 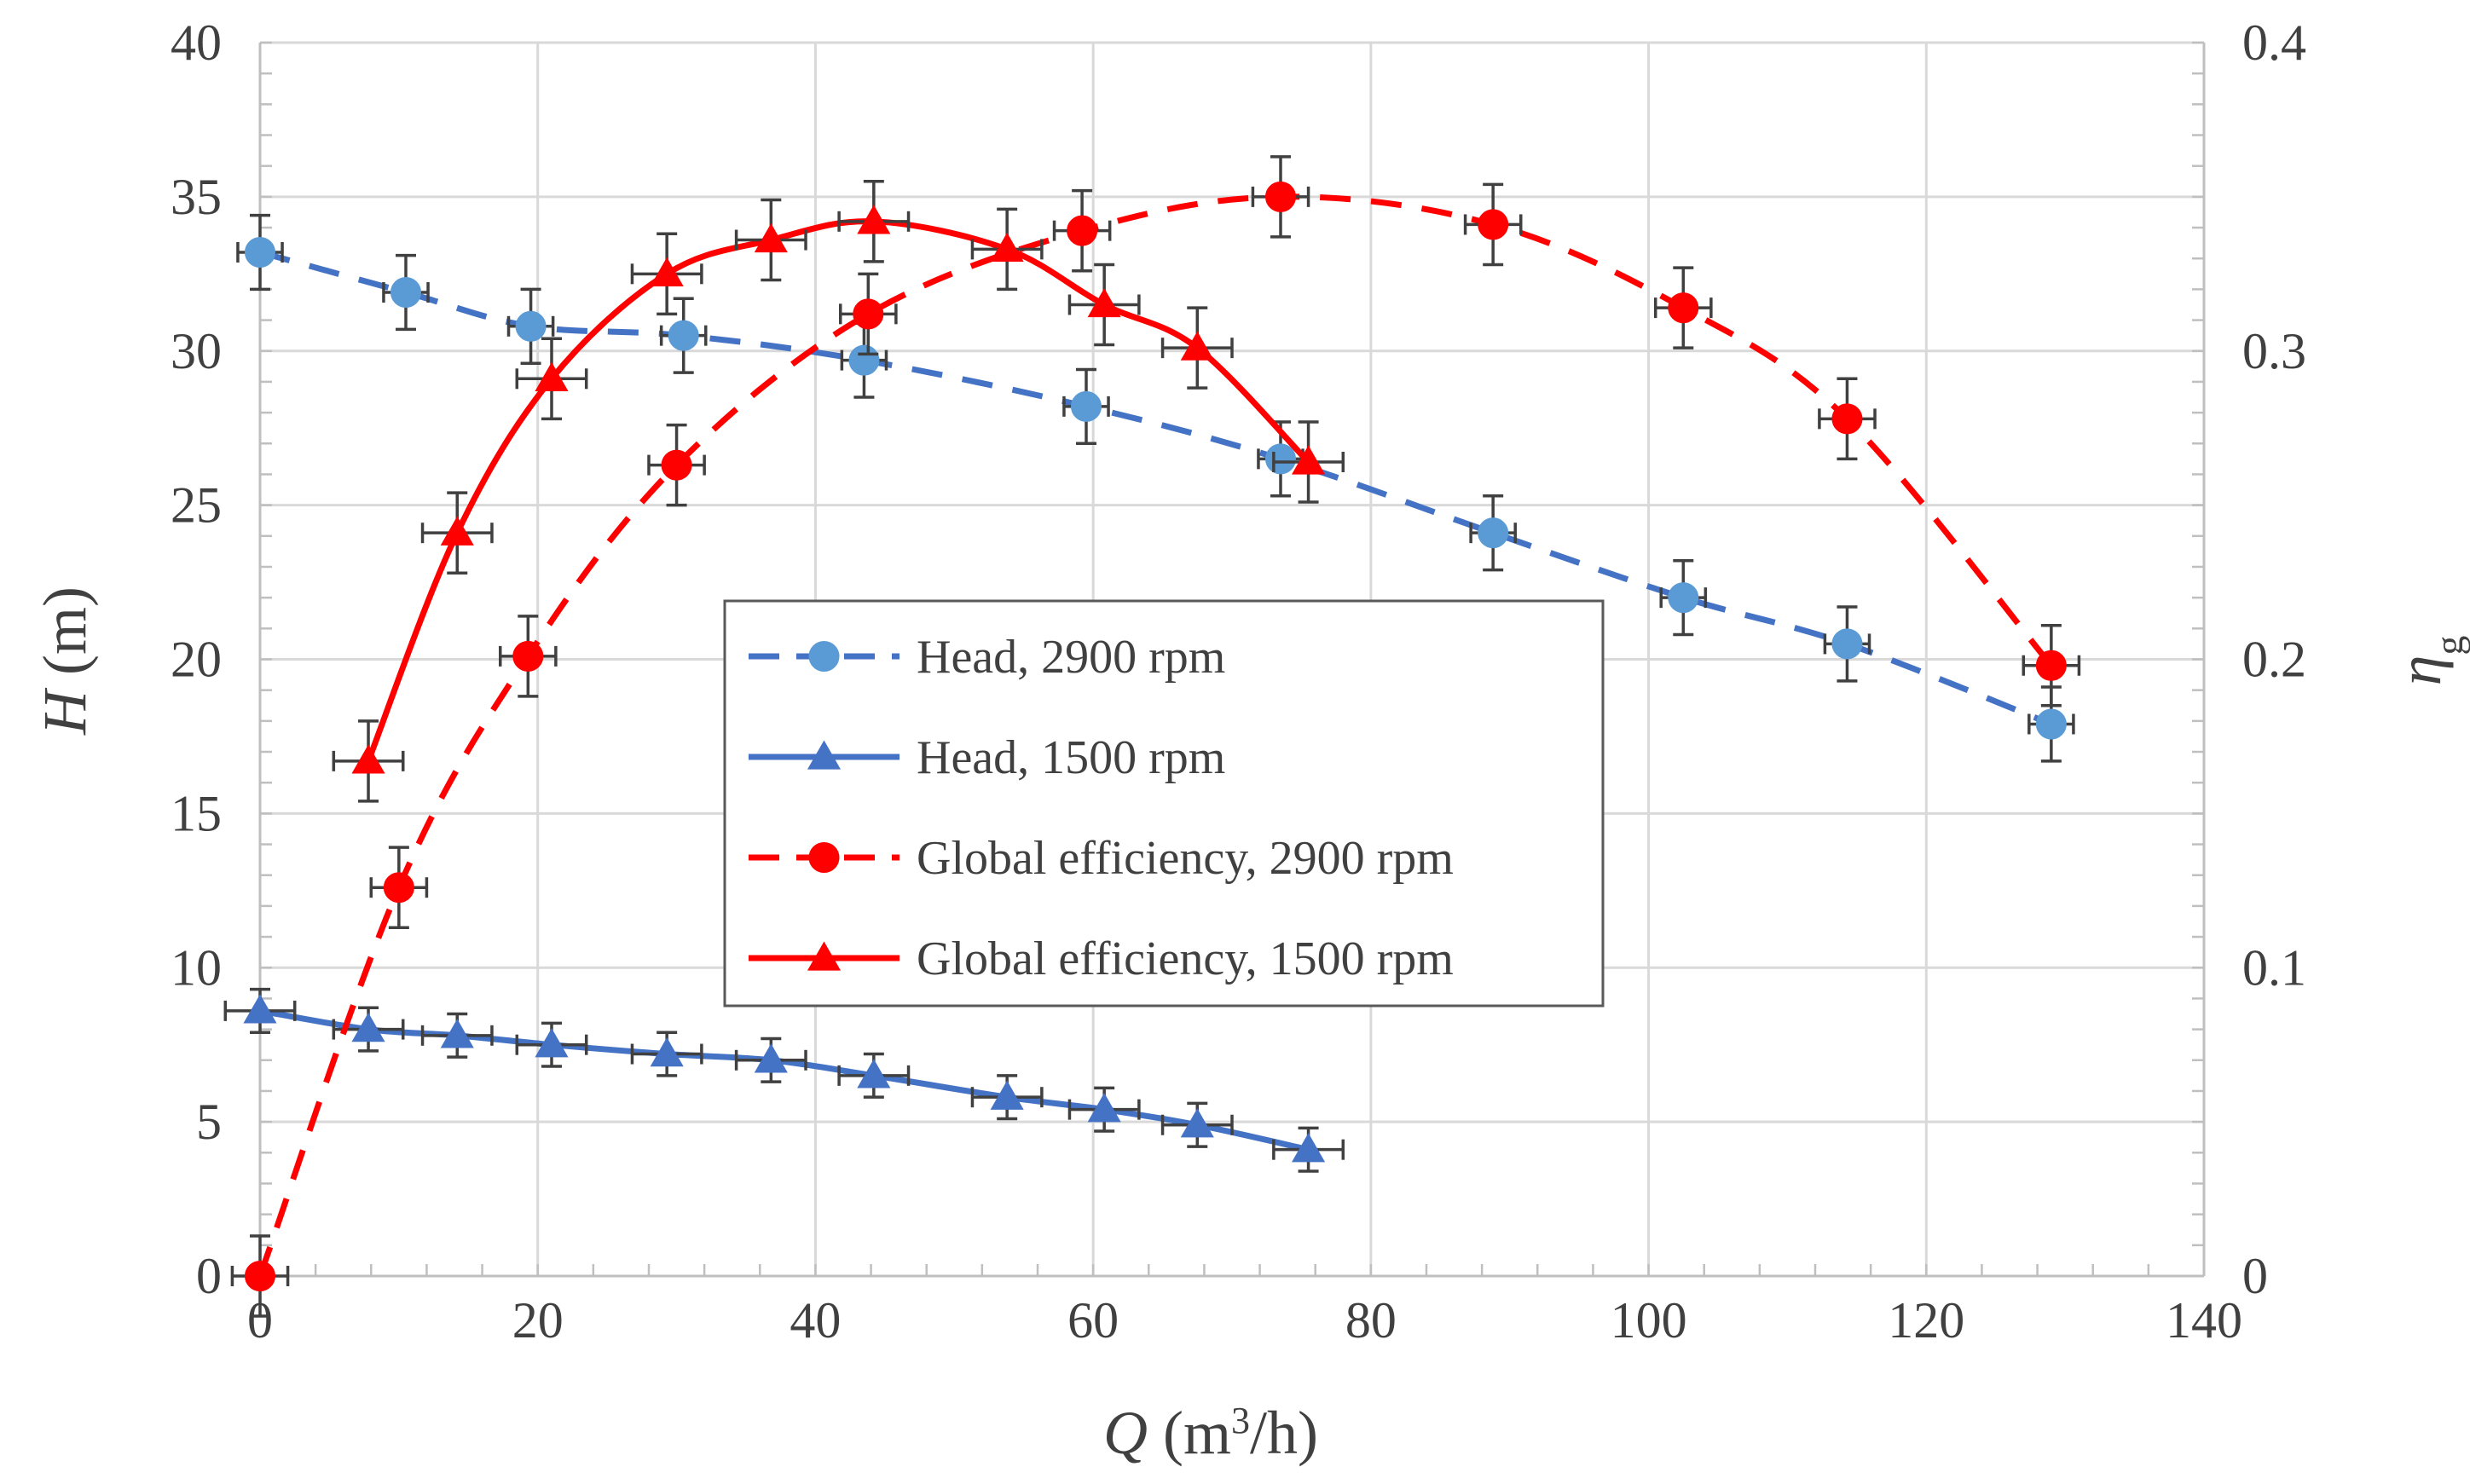 I want to click on x-tick-label: 0, so click(x=260, y=1320).